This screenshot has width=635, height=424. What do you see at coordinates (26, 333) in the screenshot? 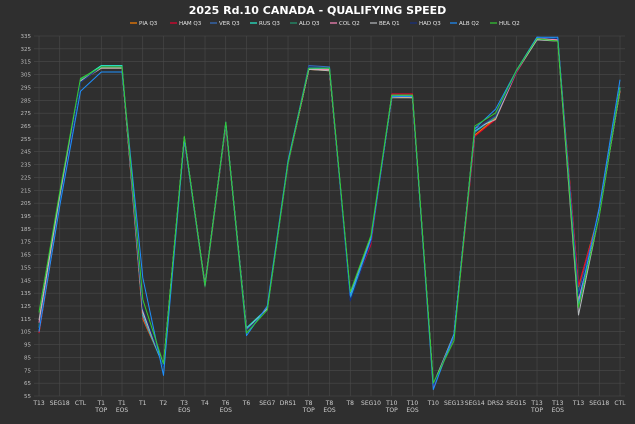
I see `y-tick-label: 105` at bounding box center [26, 333].